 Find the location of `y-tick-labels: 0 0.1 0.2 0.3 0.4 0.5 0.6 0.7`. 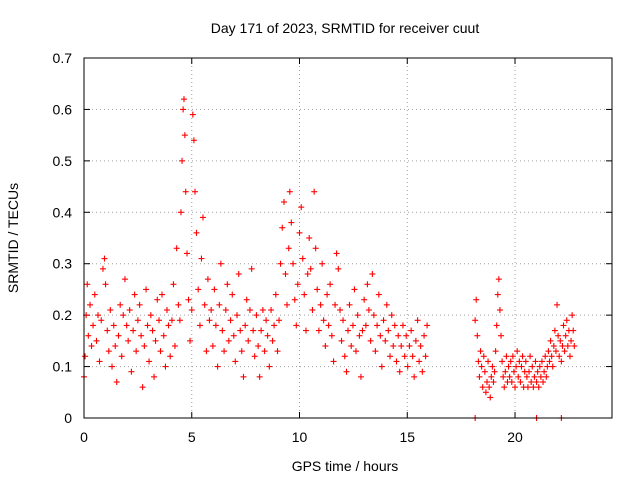

y-tick-labels: 0 0.1 0.2 0.3 0.4 0.5 0.6 0.7 is located at coordinates (63, 238).